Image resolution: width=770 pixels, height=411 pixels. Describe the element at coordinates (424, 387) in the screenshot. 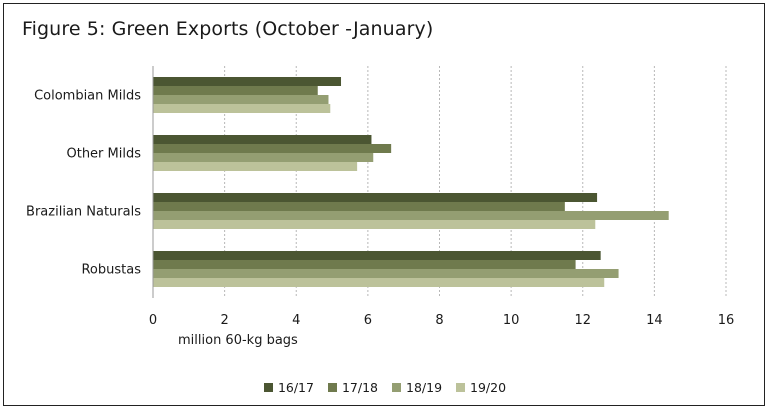

I see `legend-label: 18/19` at that location.